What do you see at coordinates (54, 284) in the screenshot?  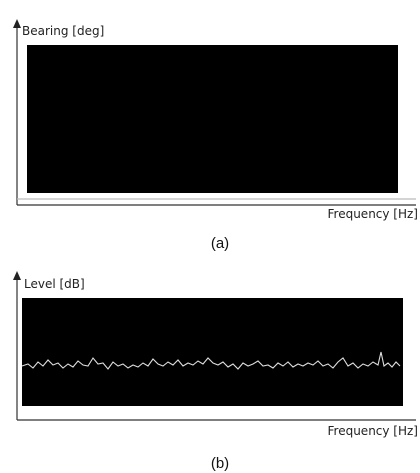 I see `y-label: Level [dB]` at bounding box center [54, 284].